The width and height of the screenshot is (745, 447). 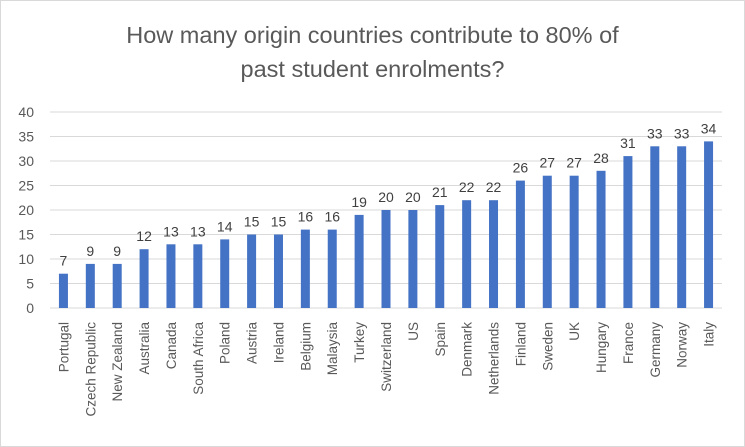 What do you see at coordinates (225, 226) in the screenshot?
I see `data-label: 14` at bounding box center [225, 226].